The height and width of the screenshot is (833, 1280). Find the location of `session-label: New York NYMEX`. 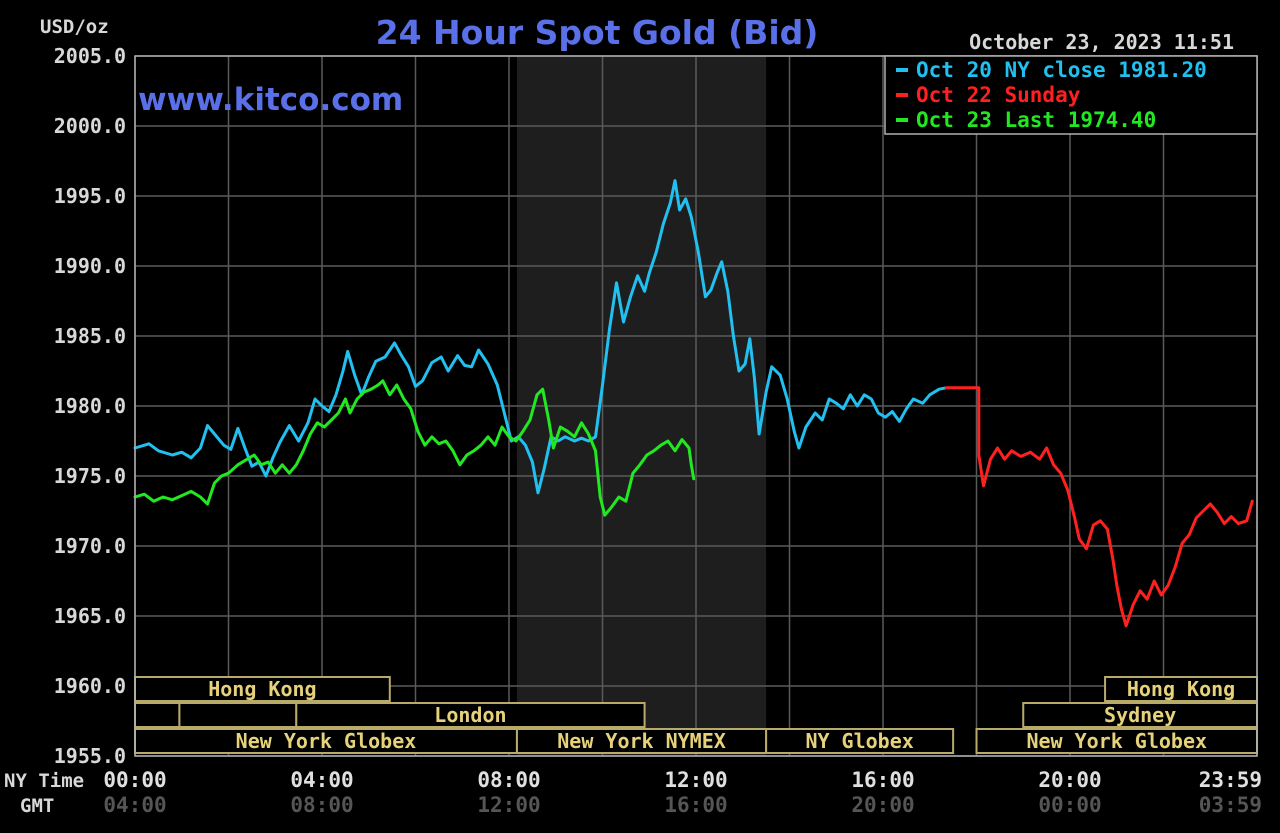

session-label: New York NYMEX is located at coordinates (641, 741).